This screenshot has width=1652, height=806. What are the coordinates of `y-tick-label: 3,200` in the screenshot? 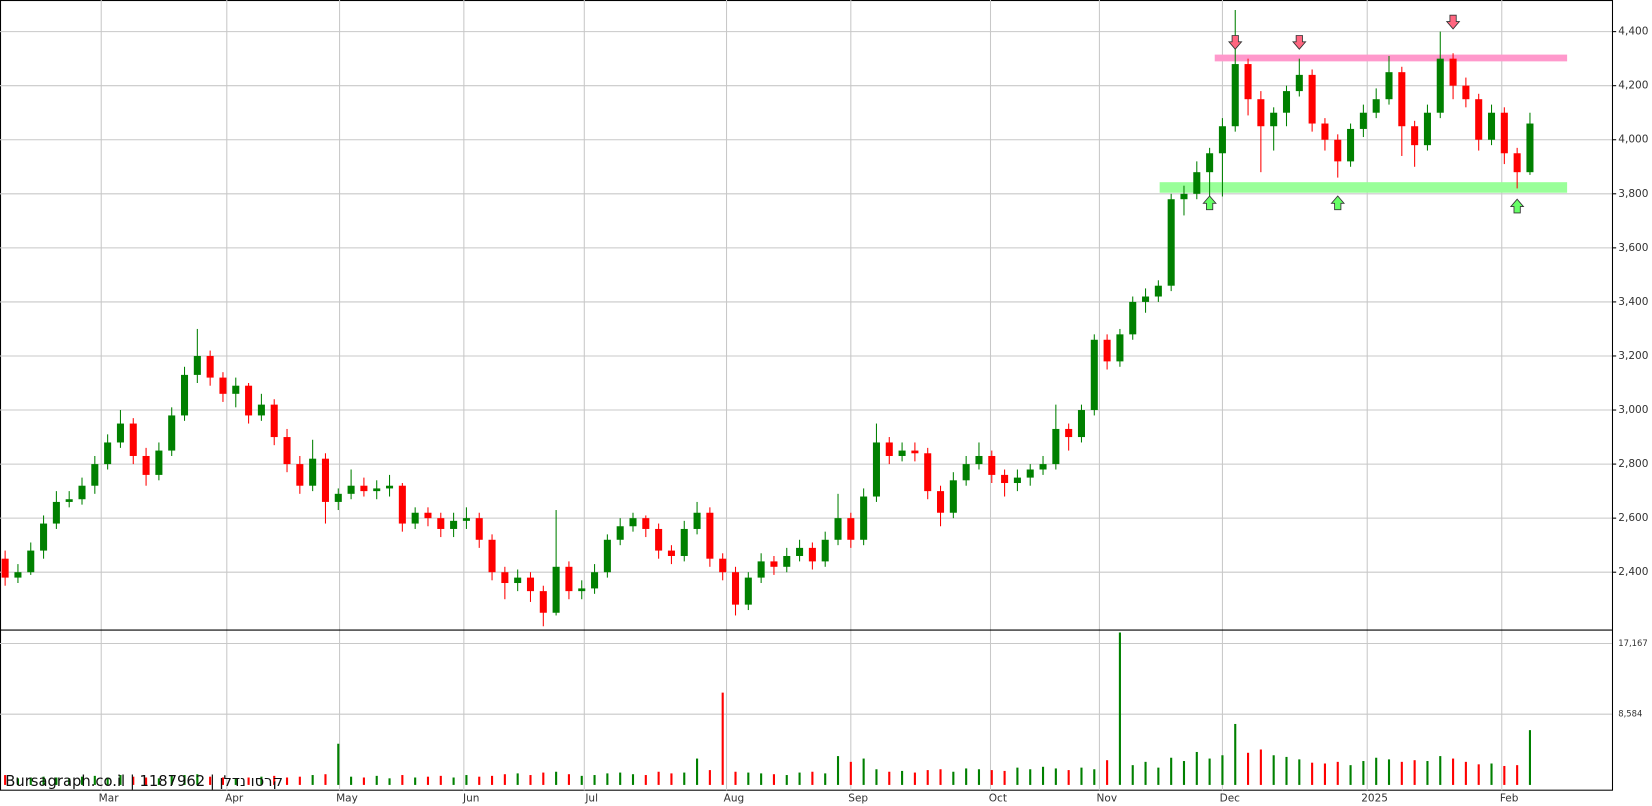 It's located at (1633, 356).